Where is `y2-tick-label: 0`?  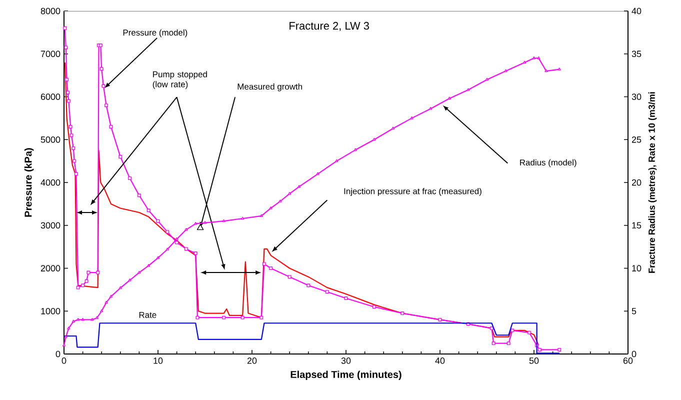 y2-tick-label: 0 is located at coordinates (634, 354).